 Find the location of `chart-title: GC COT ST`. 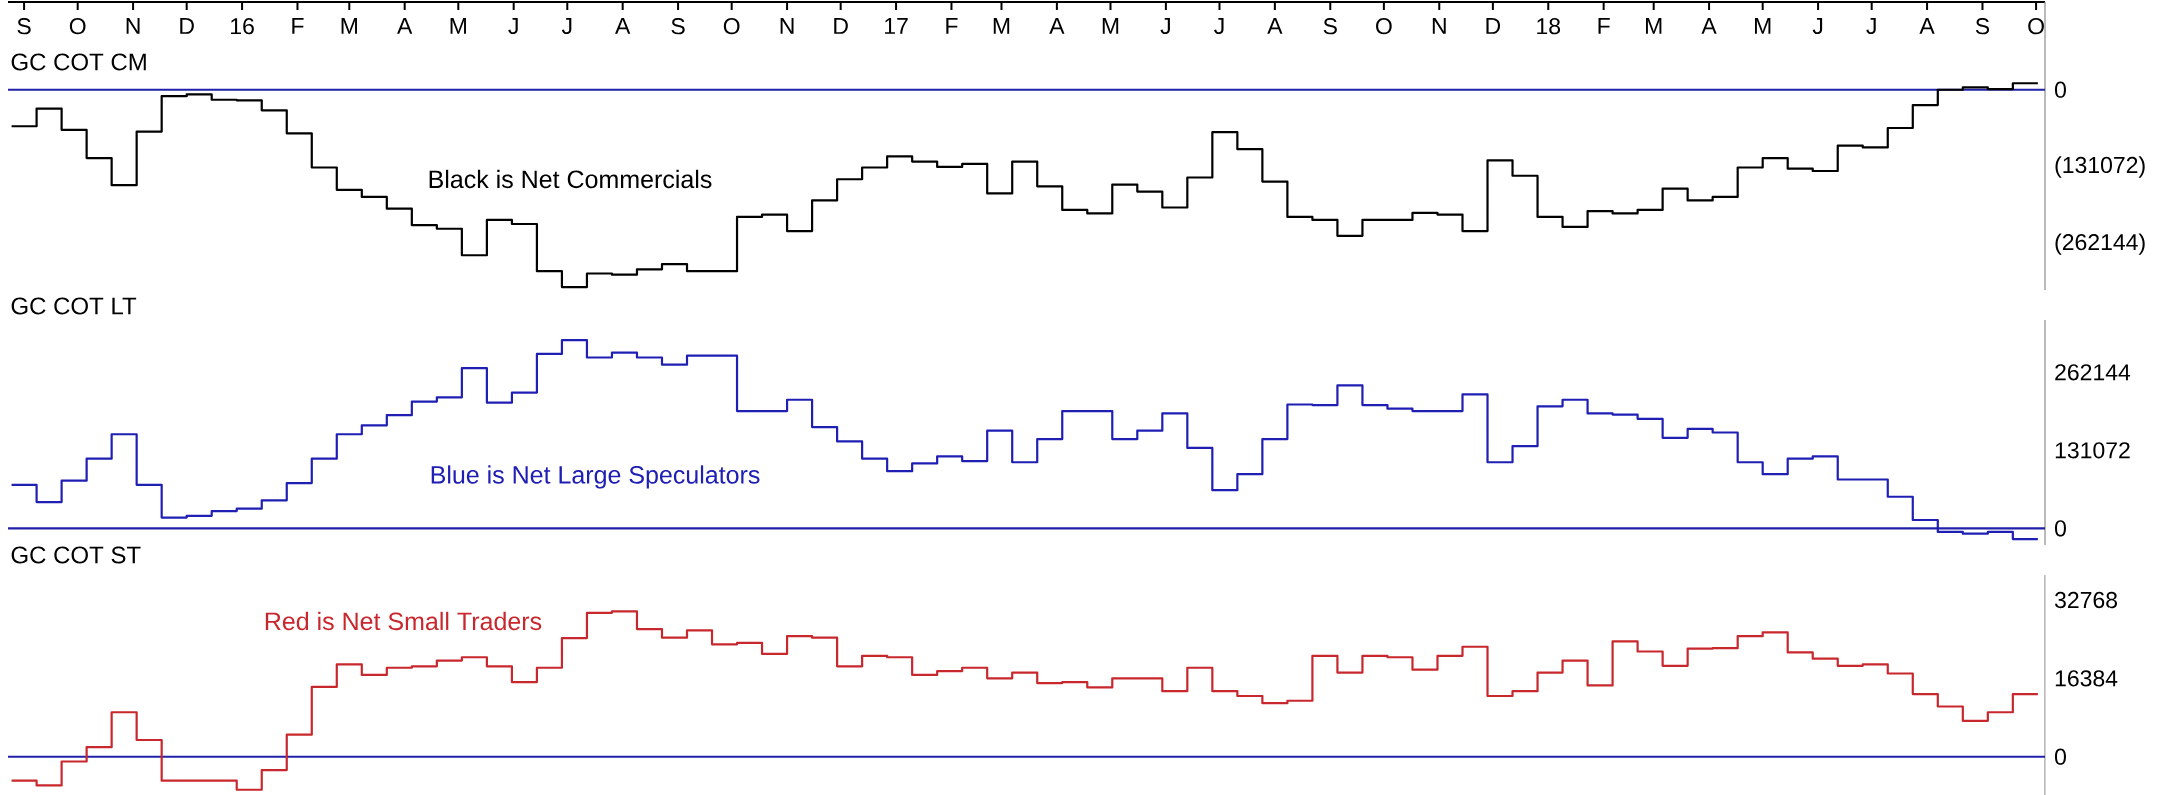

chart-title: GC COT ST is located at coordinates (76, 555).